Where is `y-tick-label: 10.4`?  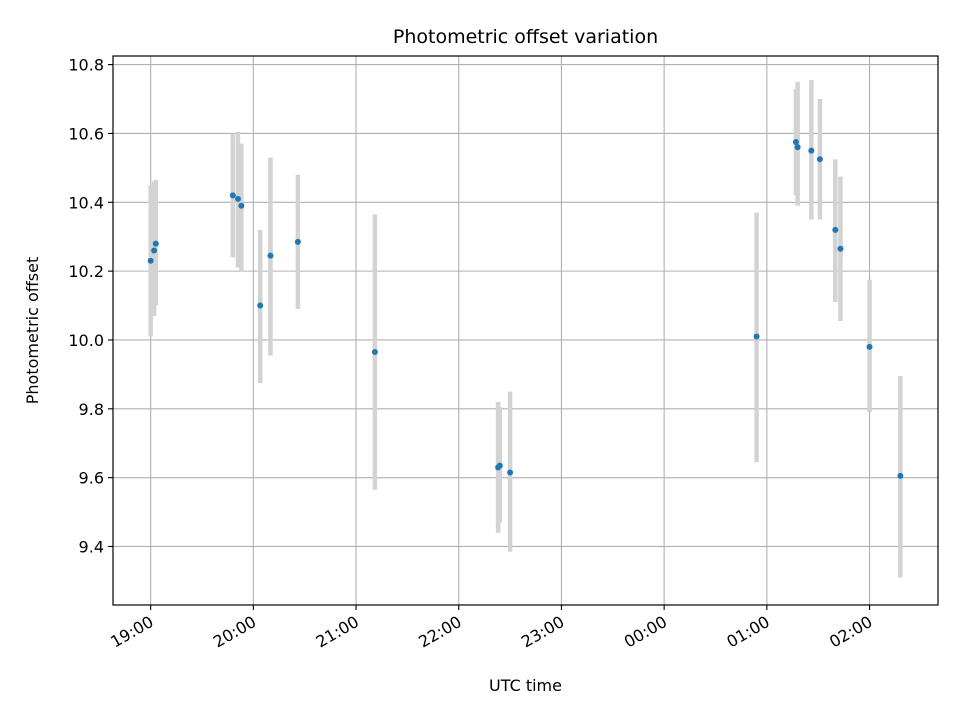 y-tick-label: 10.4 is located at coordinates (86, 202).